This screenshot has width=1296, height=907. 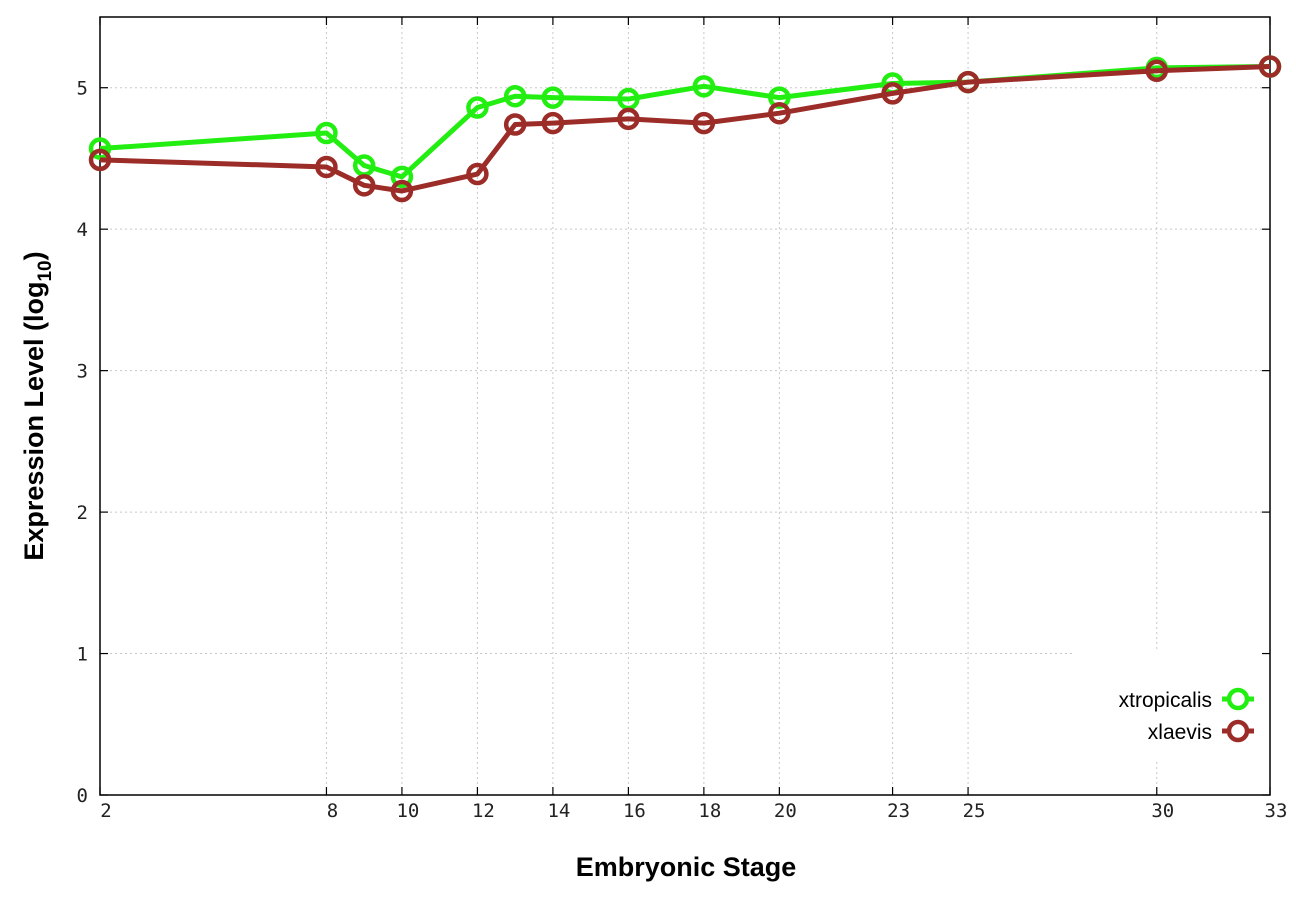 What do you see at coordinates (1180, 732) in the screenshot?
I see `legend-label-xlaevis: xlaevis` at bounding box center [1180, 732].